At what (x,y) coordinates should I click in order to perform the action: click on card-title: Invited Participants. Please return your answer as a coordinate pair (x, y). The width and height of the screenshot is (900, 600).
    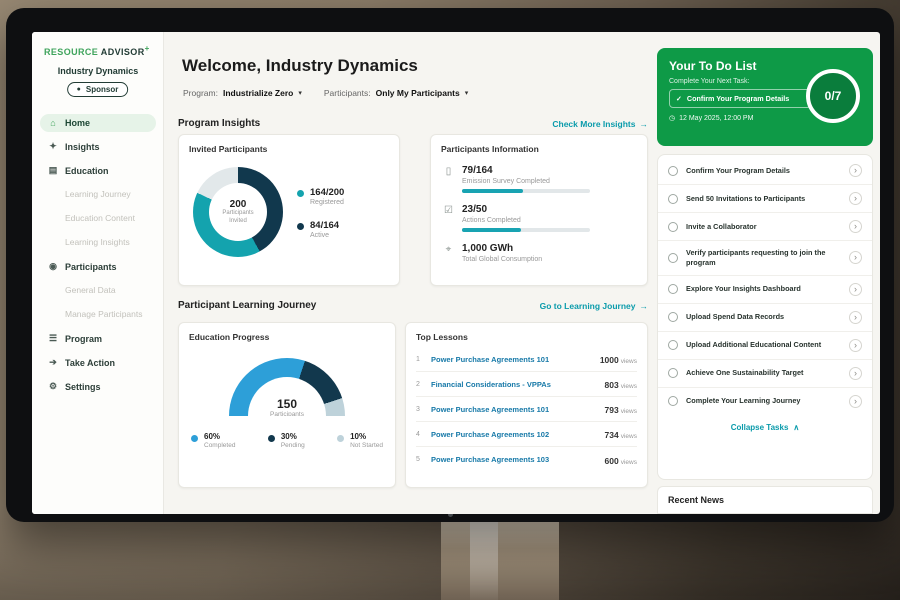
    Looking at the image, I should click on (228, 149).